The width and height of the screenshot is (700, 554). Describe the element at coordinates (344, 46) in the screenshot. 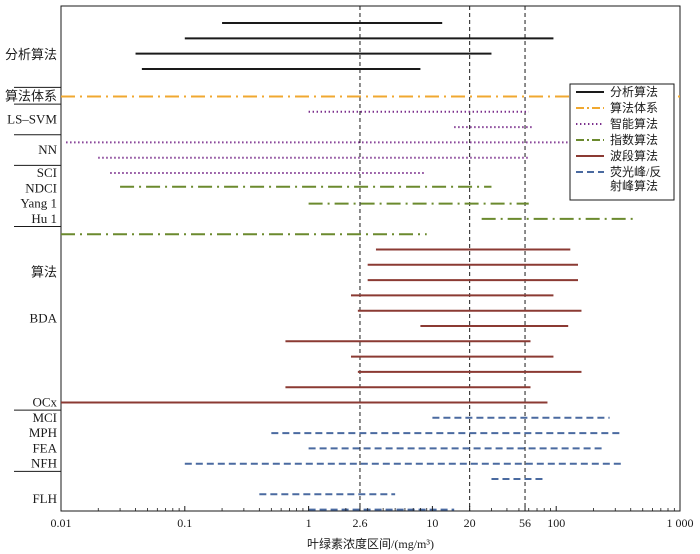

I see `series-分析算法` at that location.